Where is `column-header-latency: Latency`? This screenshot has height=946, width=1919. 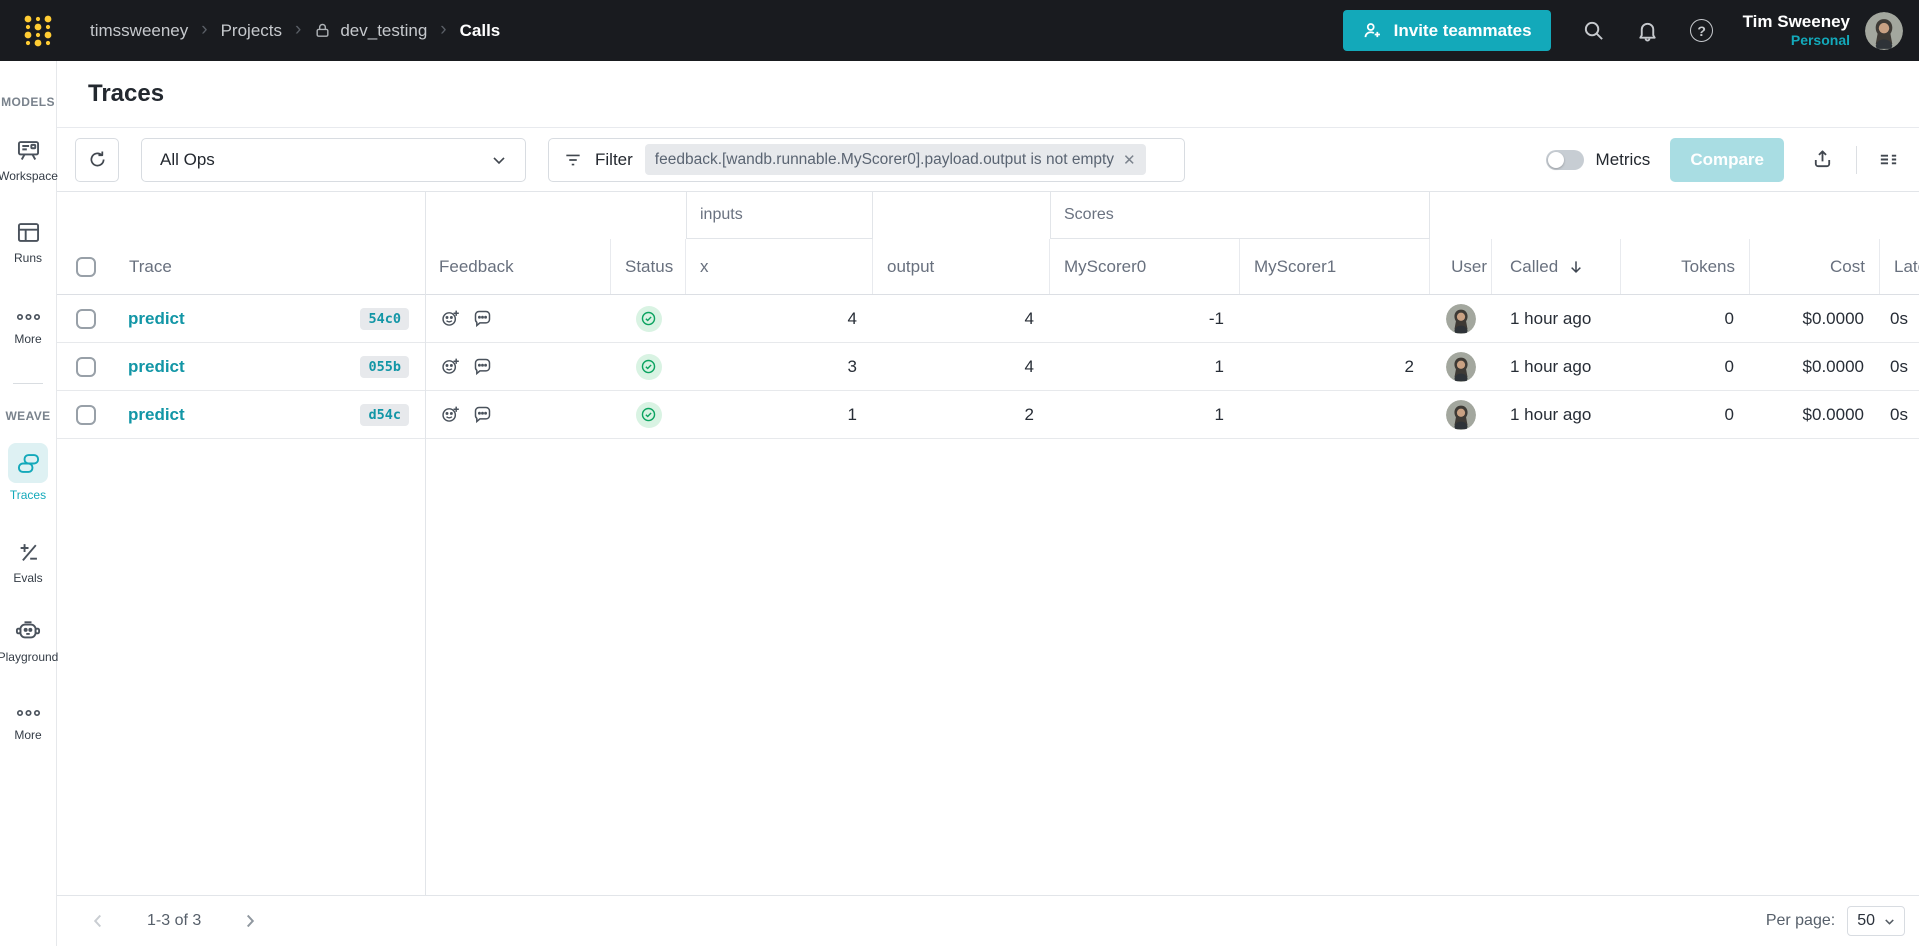
column-header-latency: Latency is located at coordinates (1906, 266).